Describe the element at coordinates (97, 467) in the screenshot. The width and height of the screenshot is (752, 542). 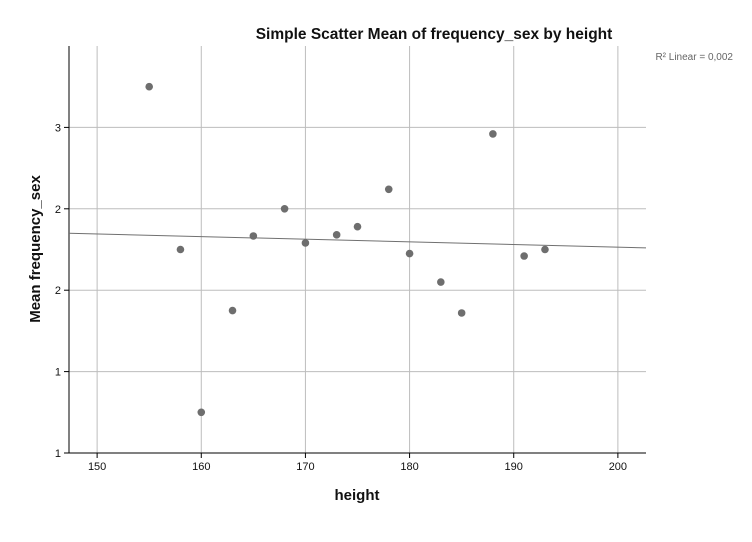
I see `x-tick-label: 150` at that location.